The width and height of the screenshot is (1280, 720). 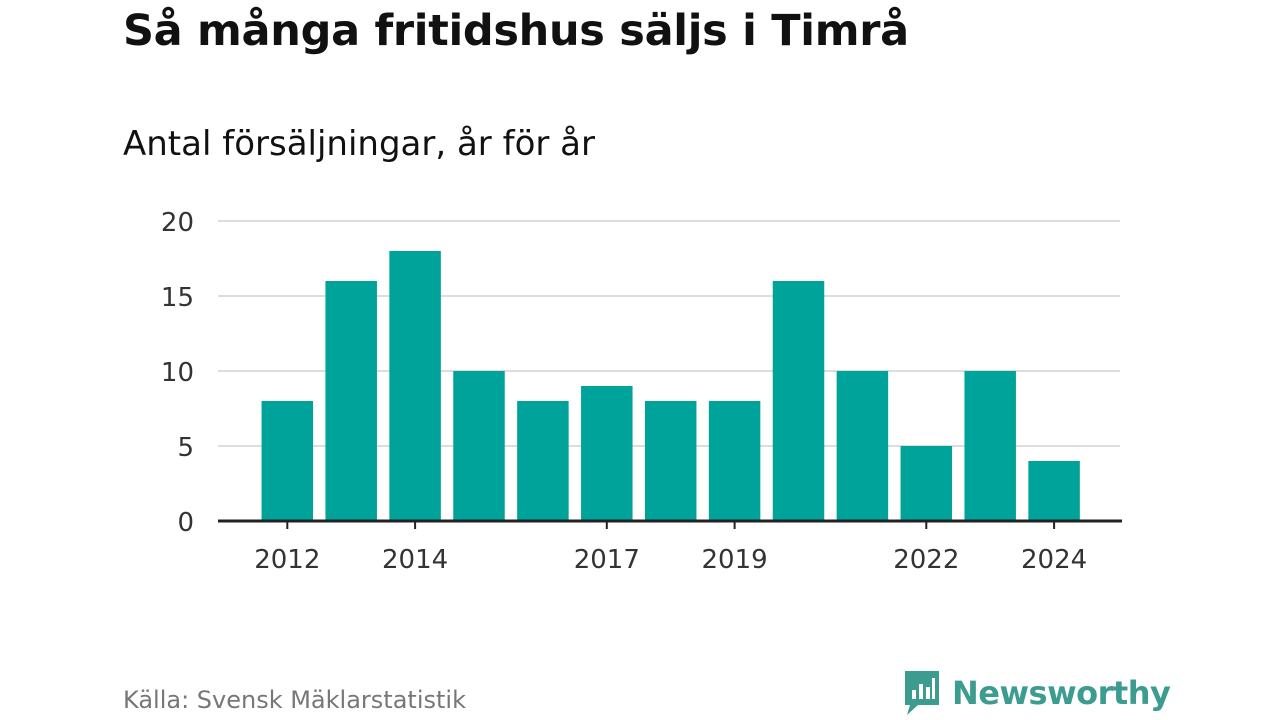 I want to click on x-tick-label: 2017, so click(x=607, y=560).